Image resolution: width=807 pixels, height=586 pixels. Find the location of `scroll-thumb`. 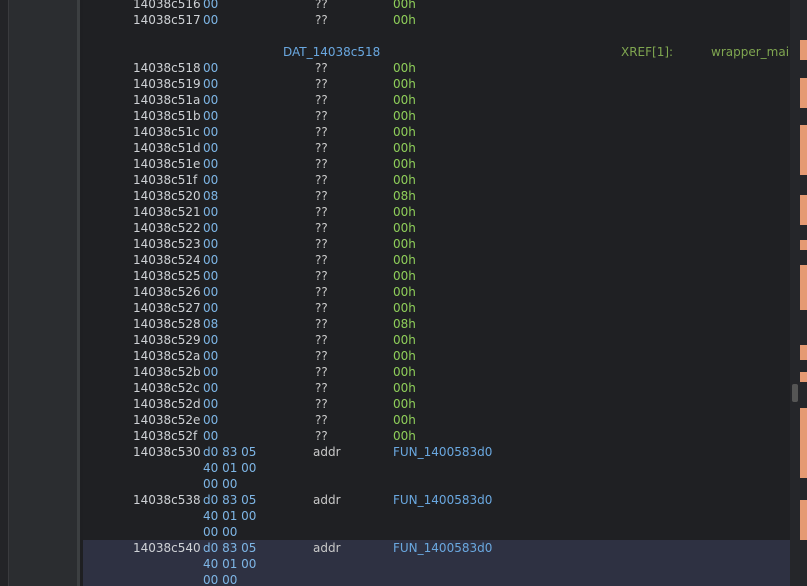

scroll-thumb is located at coordinates (795, 393).